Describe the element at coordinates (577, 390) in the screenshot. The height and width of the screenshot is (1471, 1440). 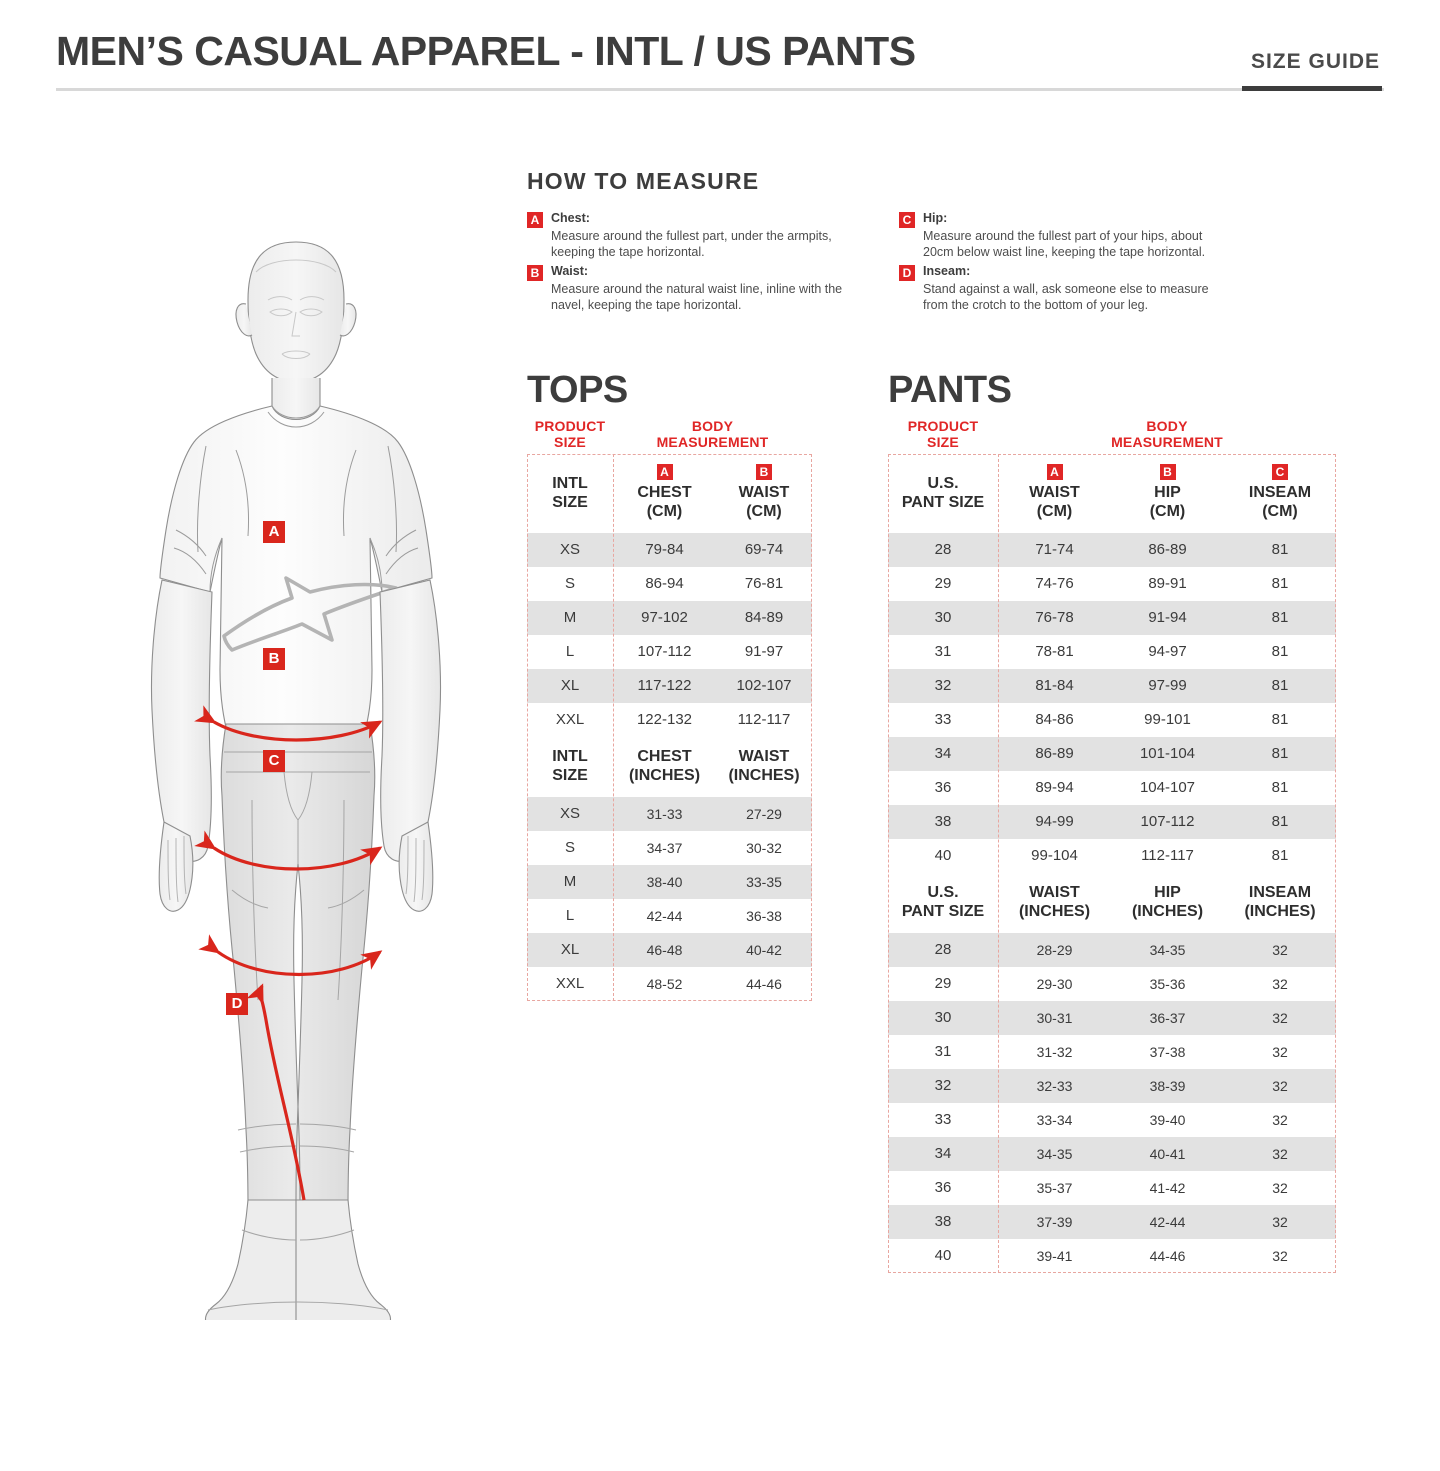
I see `tops-title: TOPS` at that location.